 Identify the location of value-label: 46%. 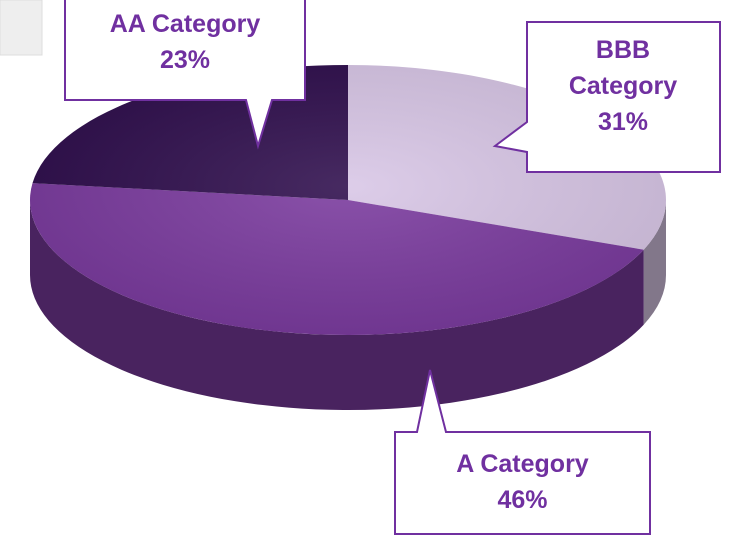
(522, 500).